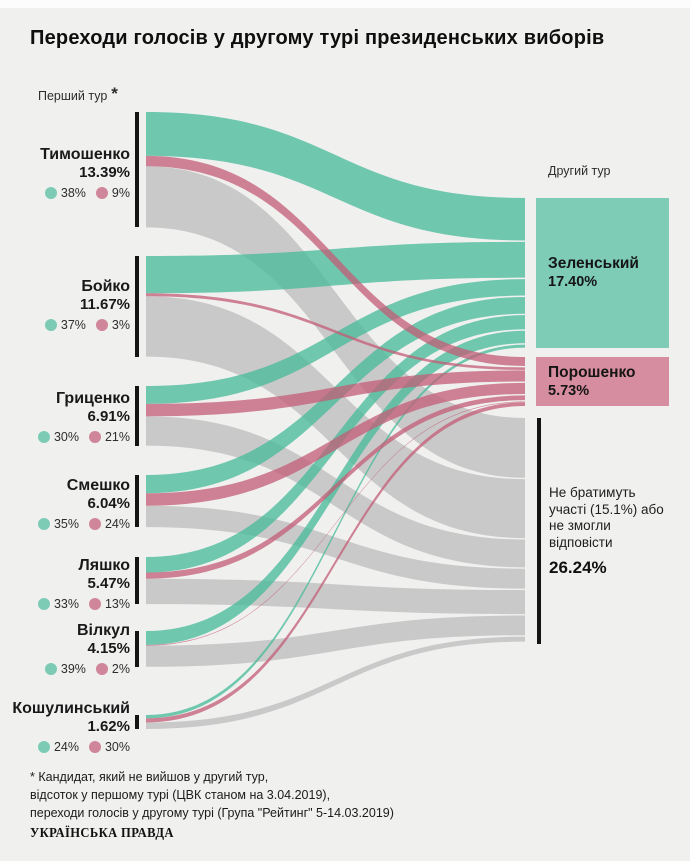 The image size is (690, 861). I want to click on candidate-name: Бойко, so click(105, 286).